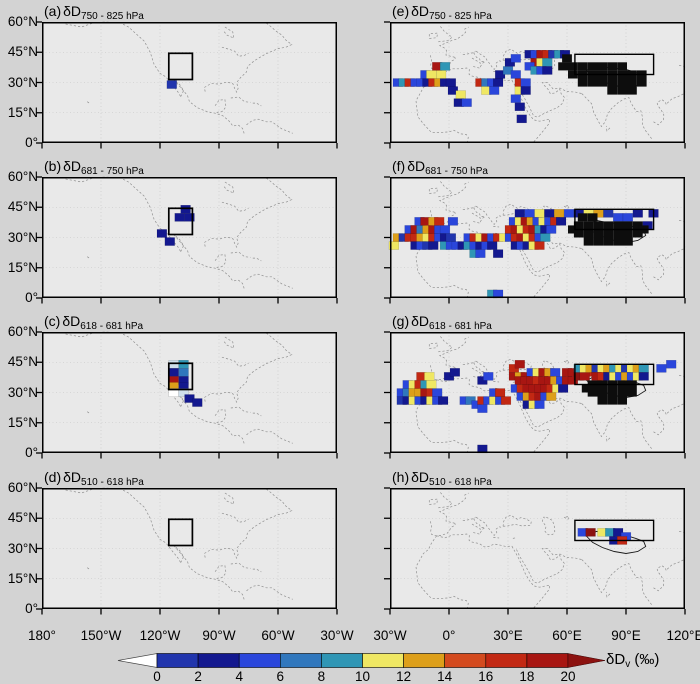  Describe the element at coordinates (160, 635) in the screenshot. I see `x-tick-label: 120°W` at that location.